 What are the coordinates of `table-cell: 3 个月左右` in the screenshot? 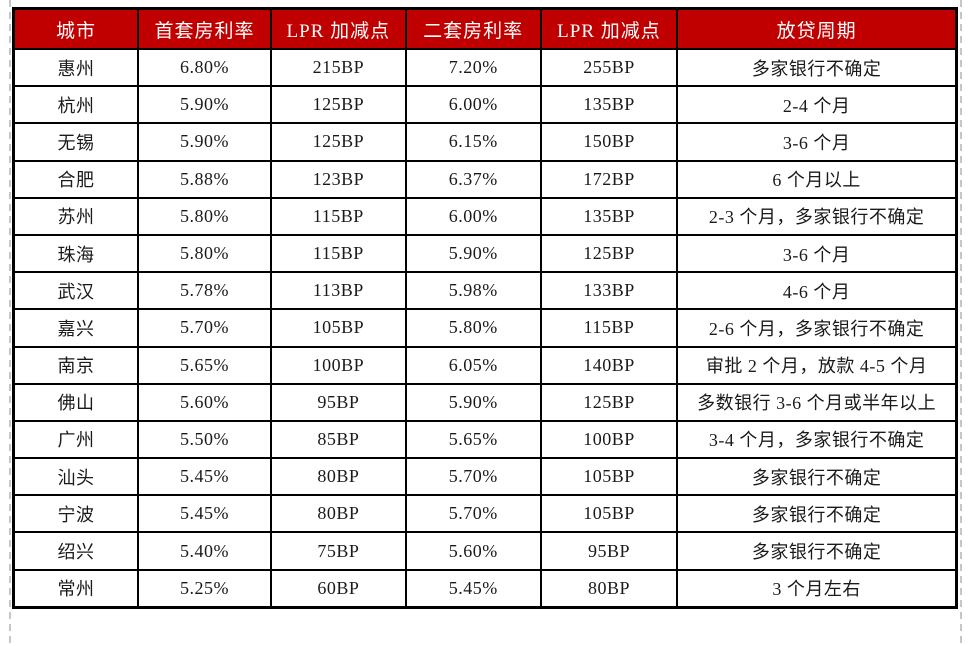 It's located at (817, 588).